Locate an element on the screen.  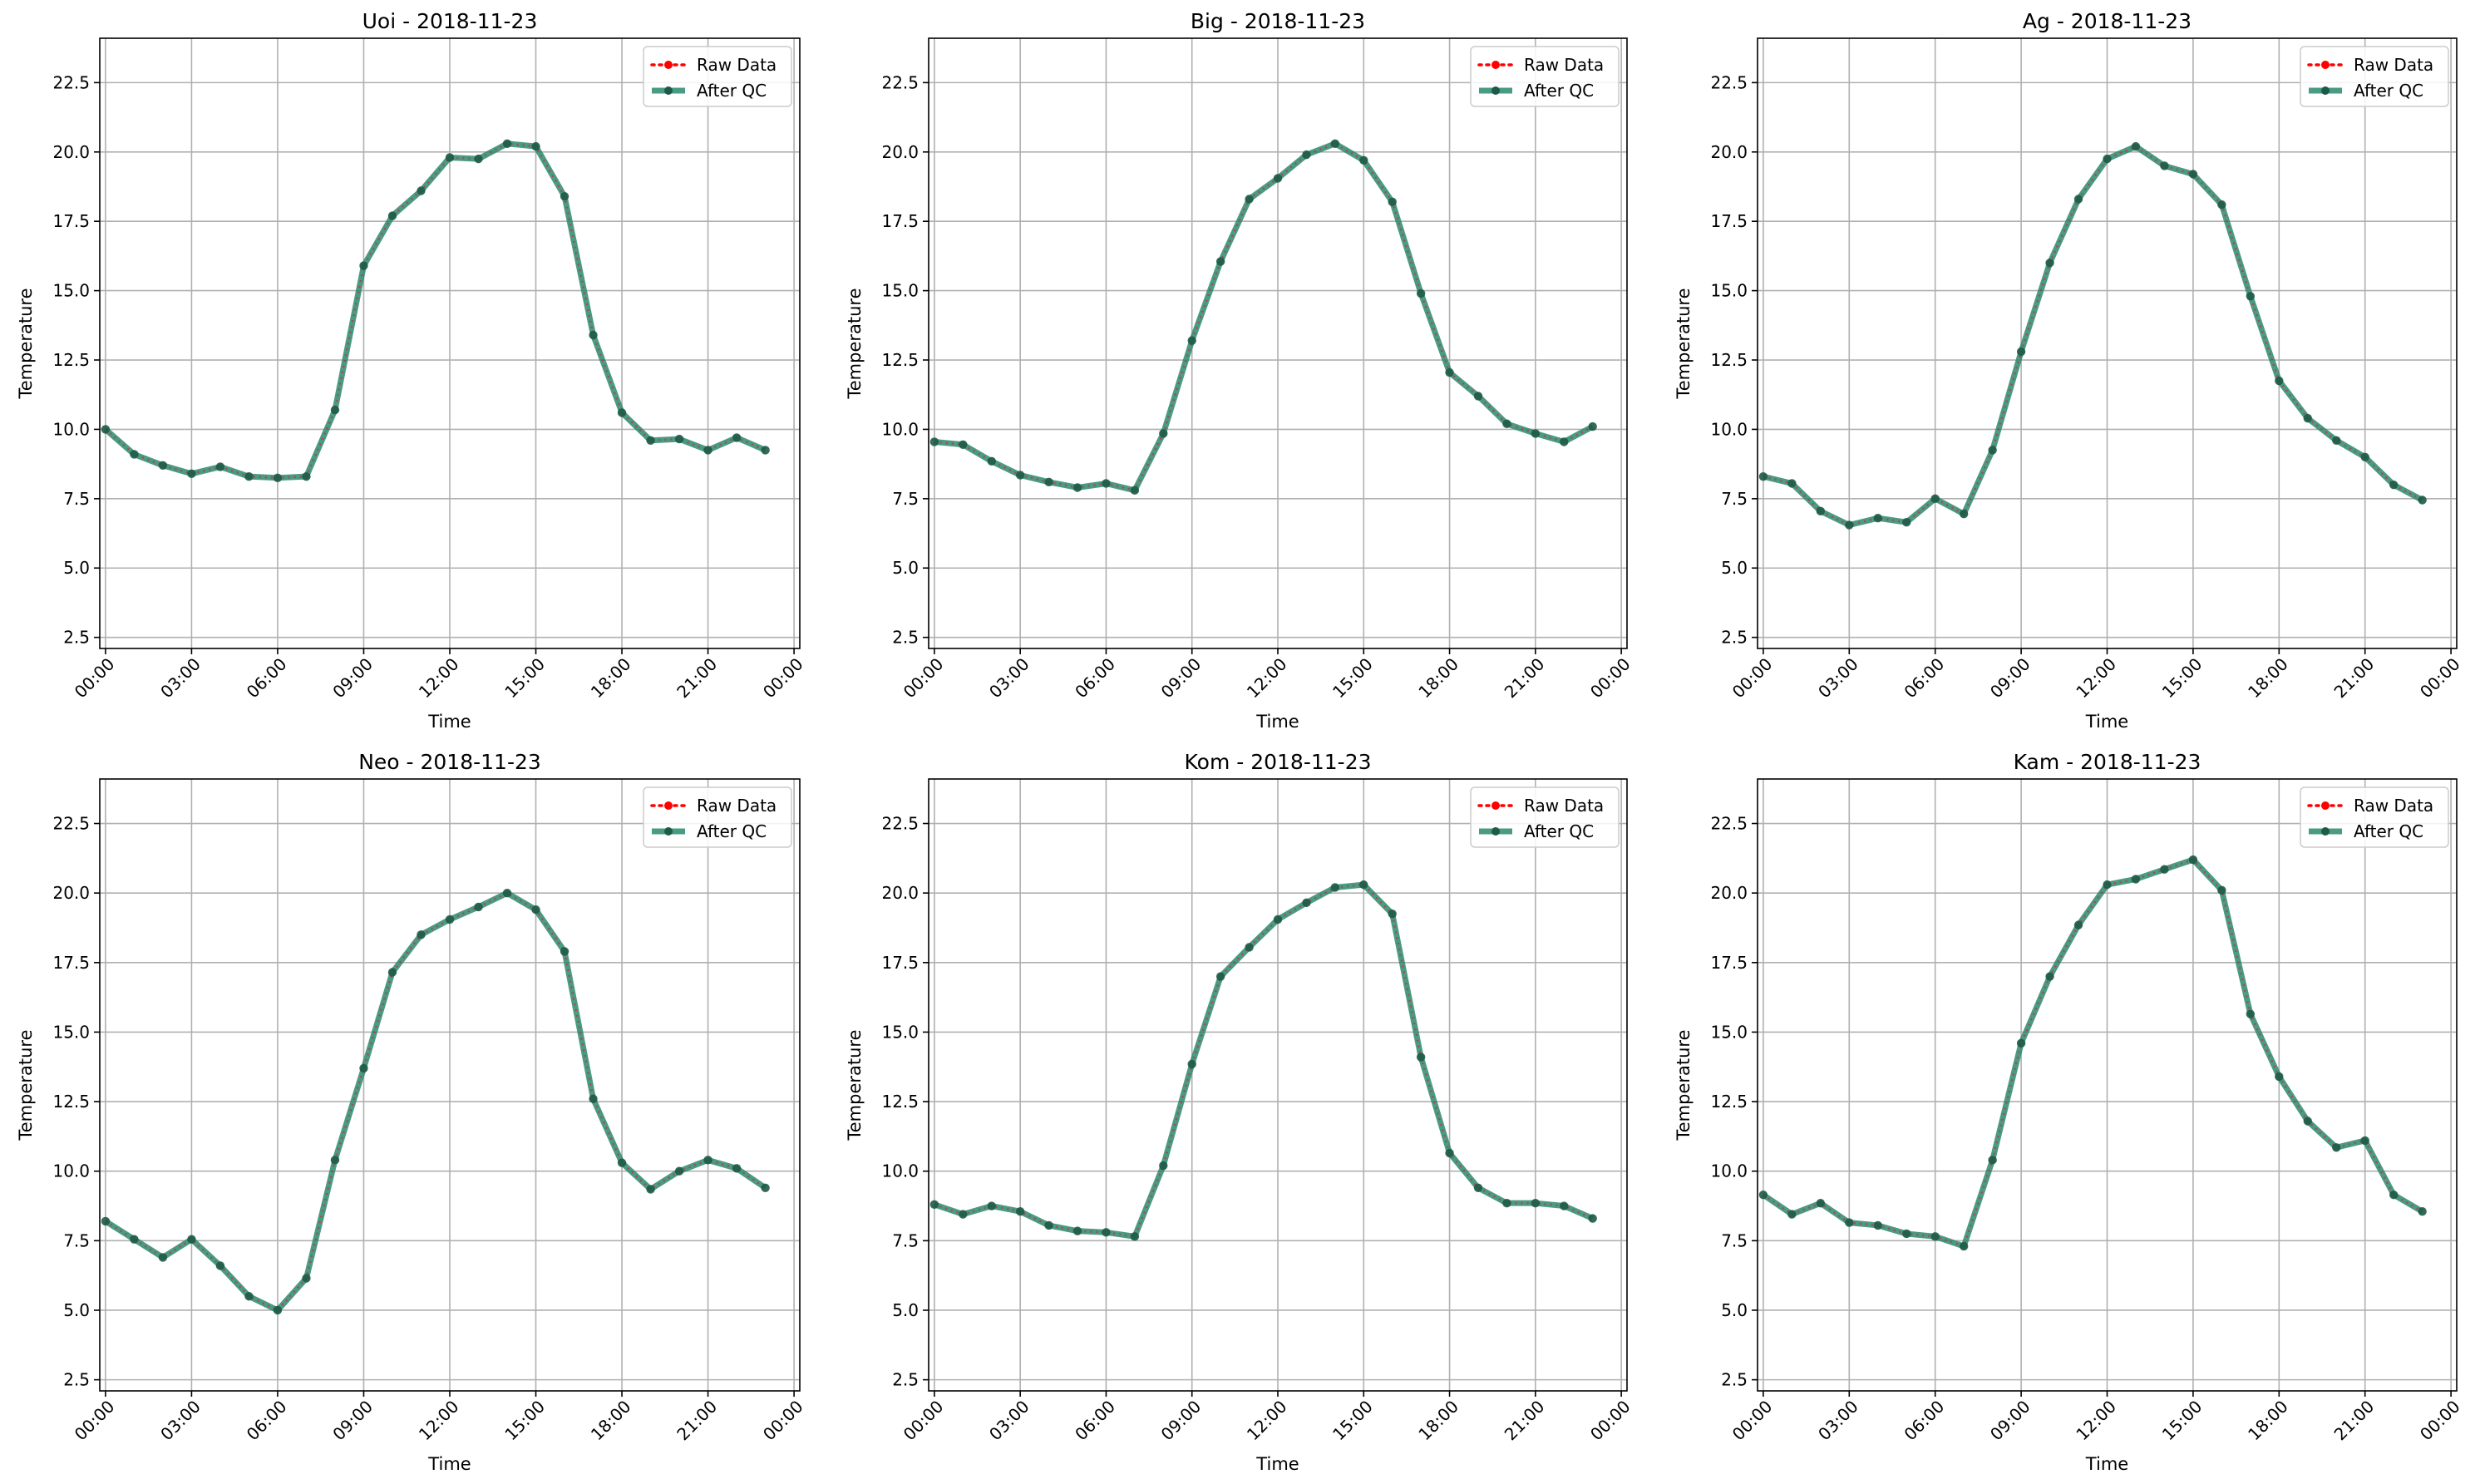
x-tick-label: 18:00 is located at coordinates (611, 1421).